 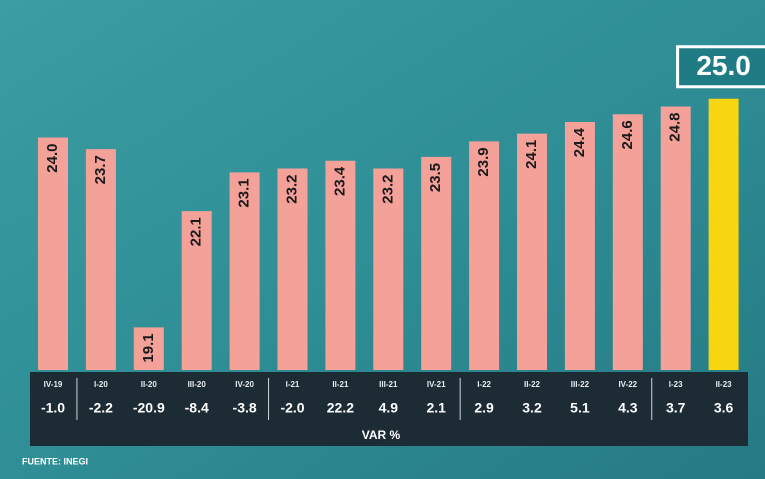 I want to click on highlight-box, so click(x=720, y=67).